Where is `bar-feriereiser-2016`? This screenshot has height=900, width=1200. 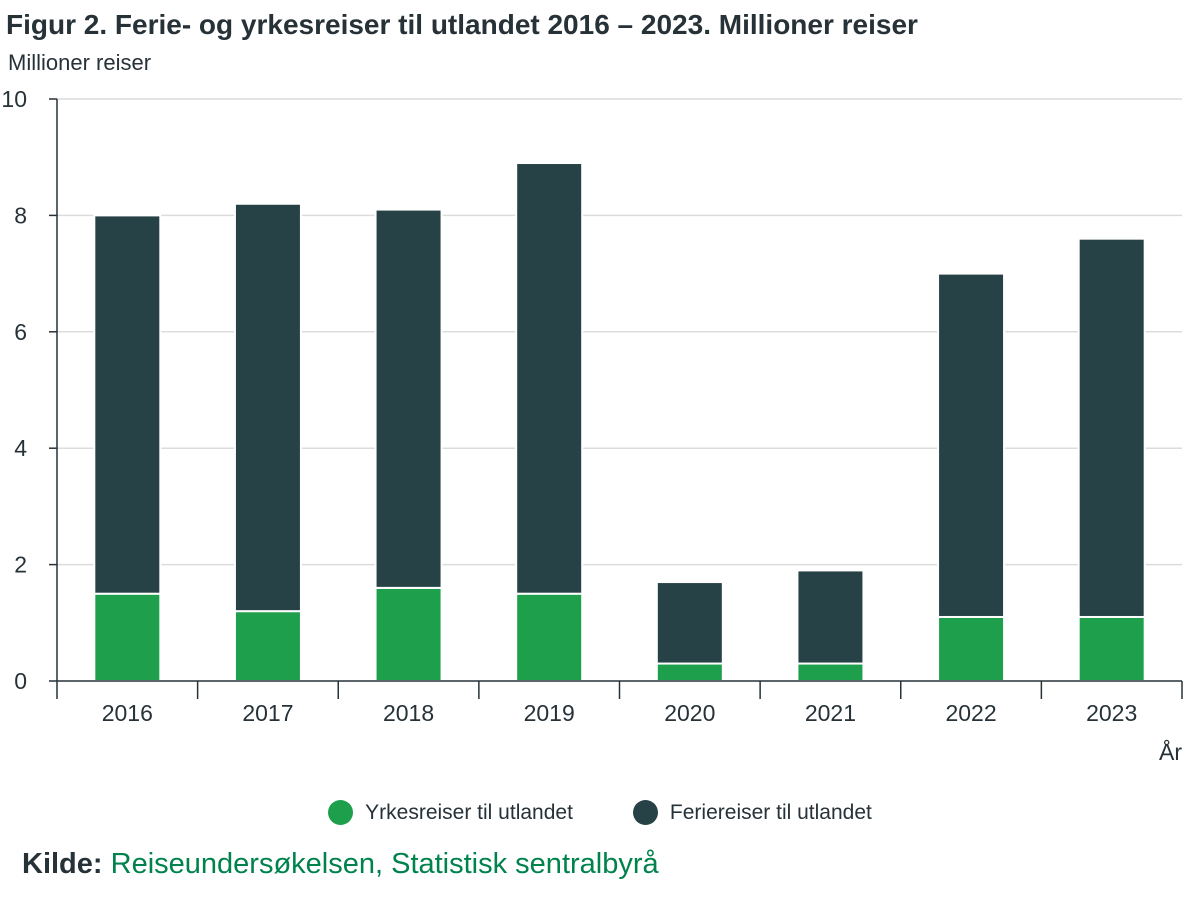 bar-feriereiser-2016 is located at coordinates (127, 404).